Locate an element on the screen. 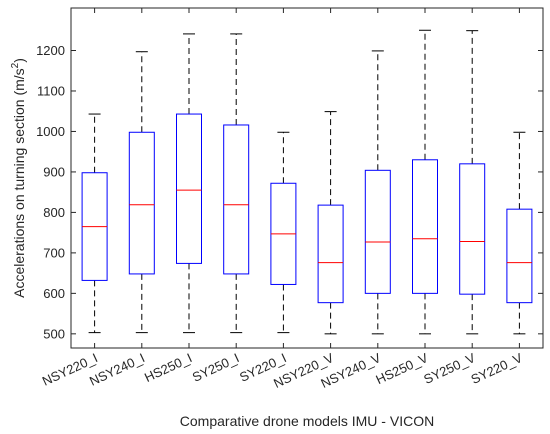 The width and height of the screenshot is (550, 434). y-axis-label-suffix: ) is located at coordinates (19, 60).